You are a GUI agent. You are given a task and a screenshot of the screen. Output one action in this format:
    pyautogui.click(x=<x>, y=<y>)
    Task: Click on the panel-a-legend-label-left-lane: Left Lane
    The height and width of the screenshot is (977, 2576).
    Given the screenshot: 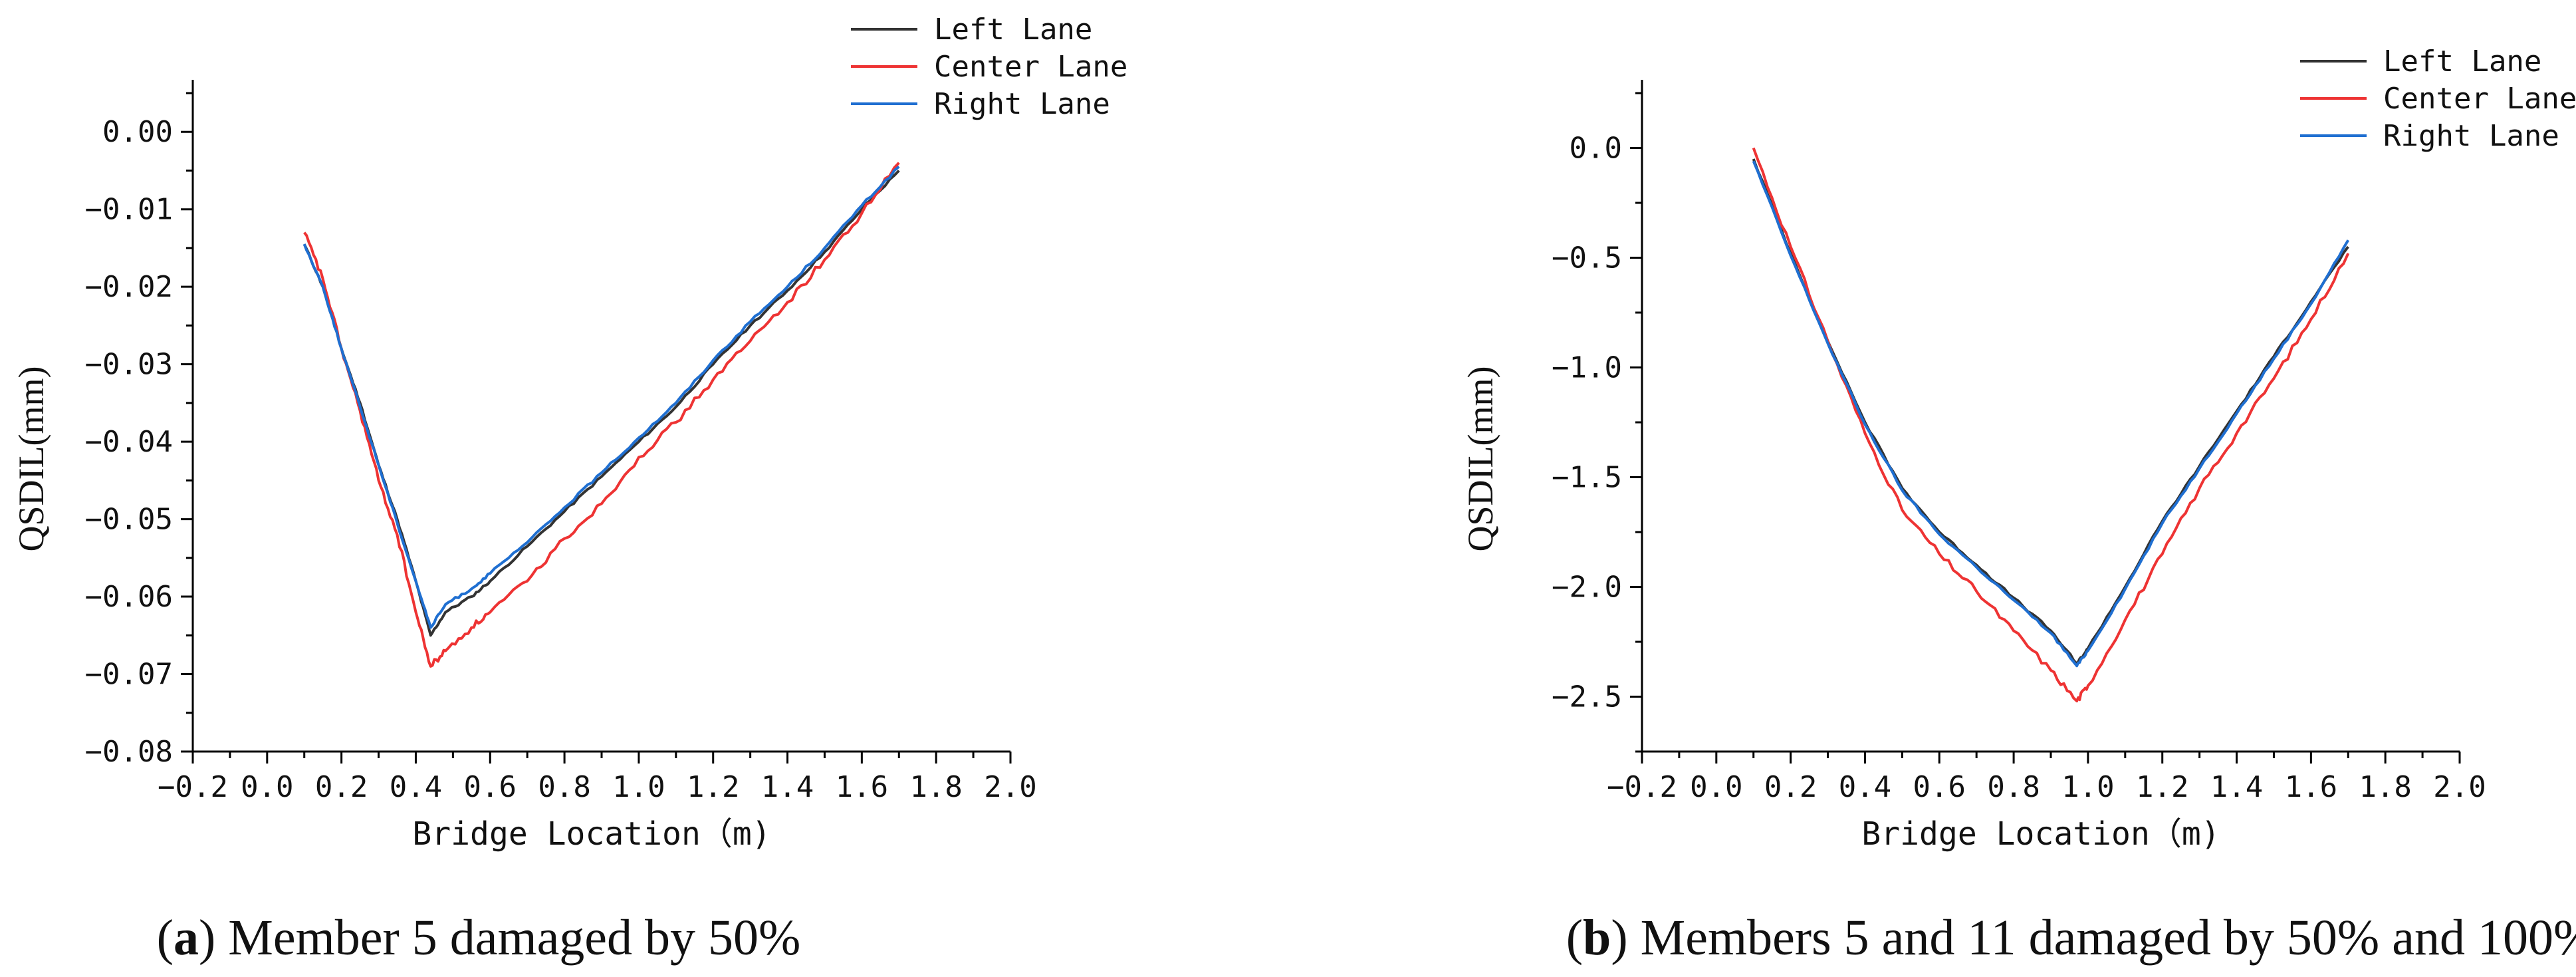 What is the action you would take?
    pyautogui.click(x=1013, y=30)
    